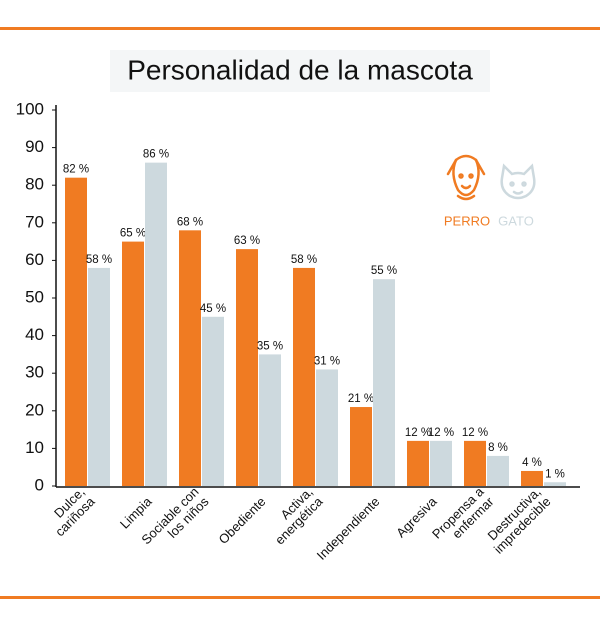 This screenshot has height=630, width=600. What do you see at coordinates (270, 346) in the screenshot?
I see `value-label: 35 %` at bounding box center [270, 346].